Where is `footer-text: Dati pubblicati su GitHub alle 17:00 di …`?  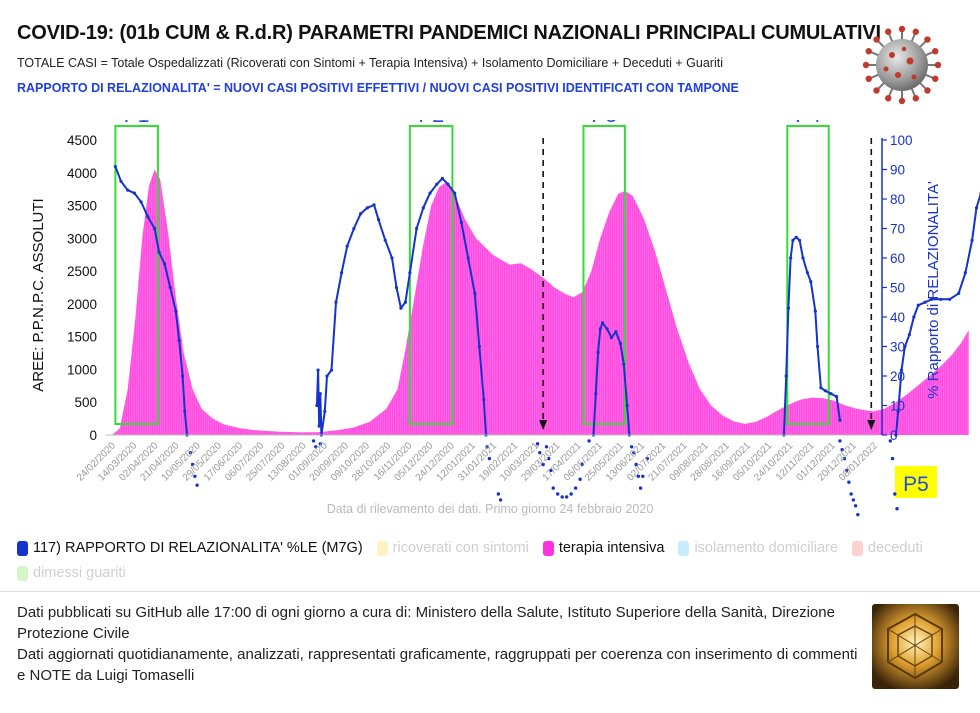
footer-text: Dati pubblicati su GitHub alle 17:00 di … is located at coordinates (439, 644).